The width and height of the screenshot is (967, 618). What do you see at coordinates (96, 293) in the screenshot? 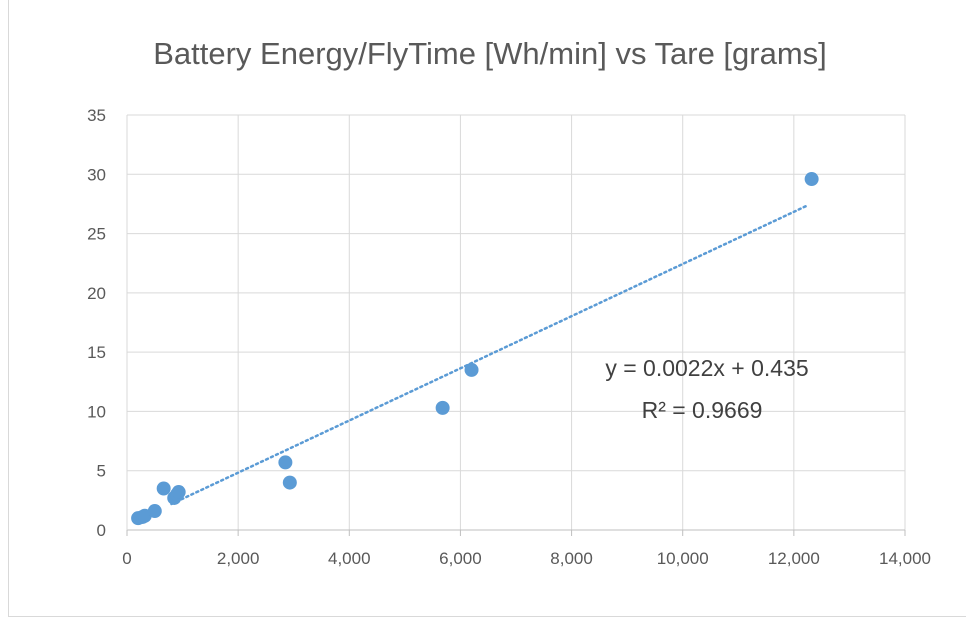
I see `y-tick-label: 20` at bounding box center [96, 293].